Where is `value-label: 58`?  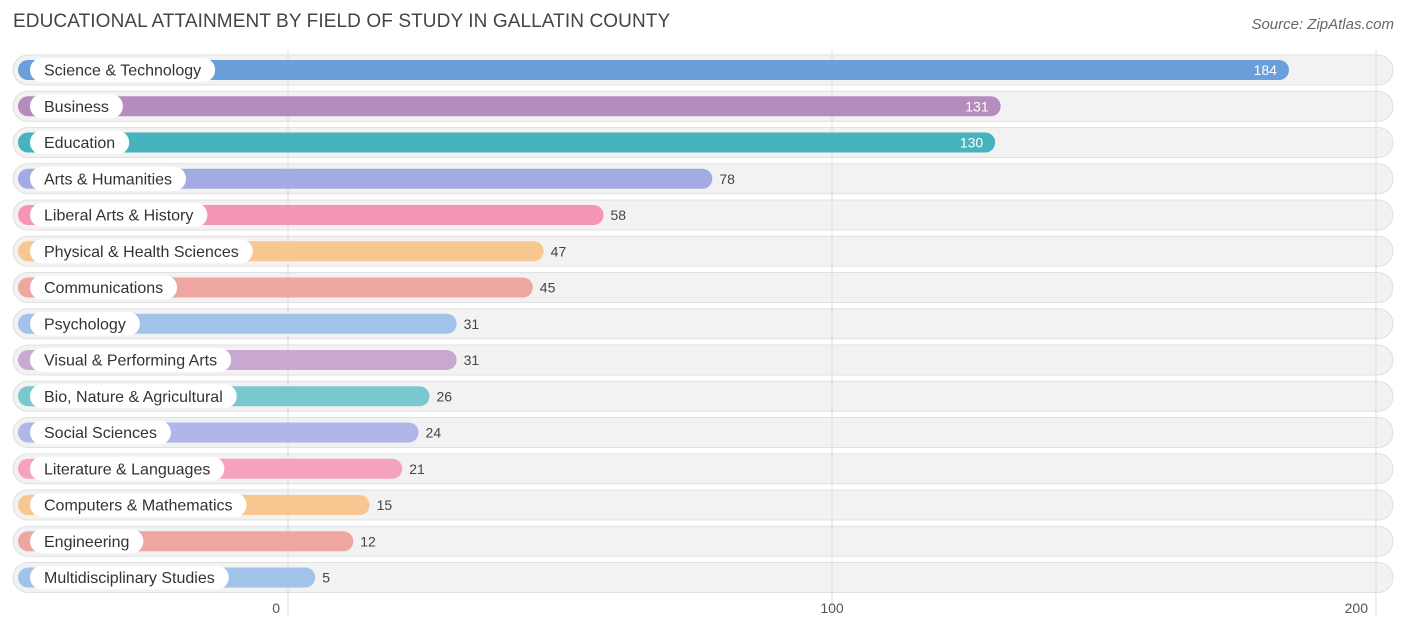
value-label: 58 is located at coordinates (619, 215).